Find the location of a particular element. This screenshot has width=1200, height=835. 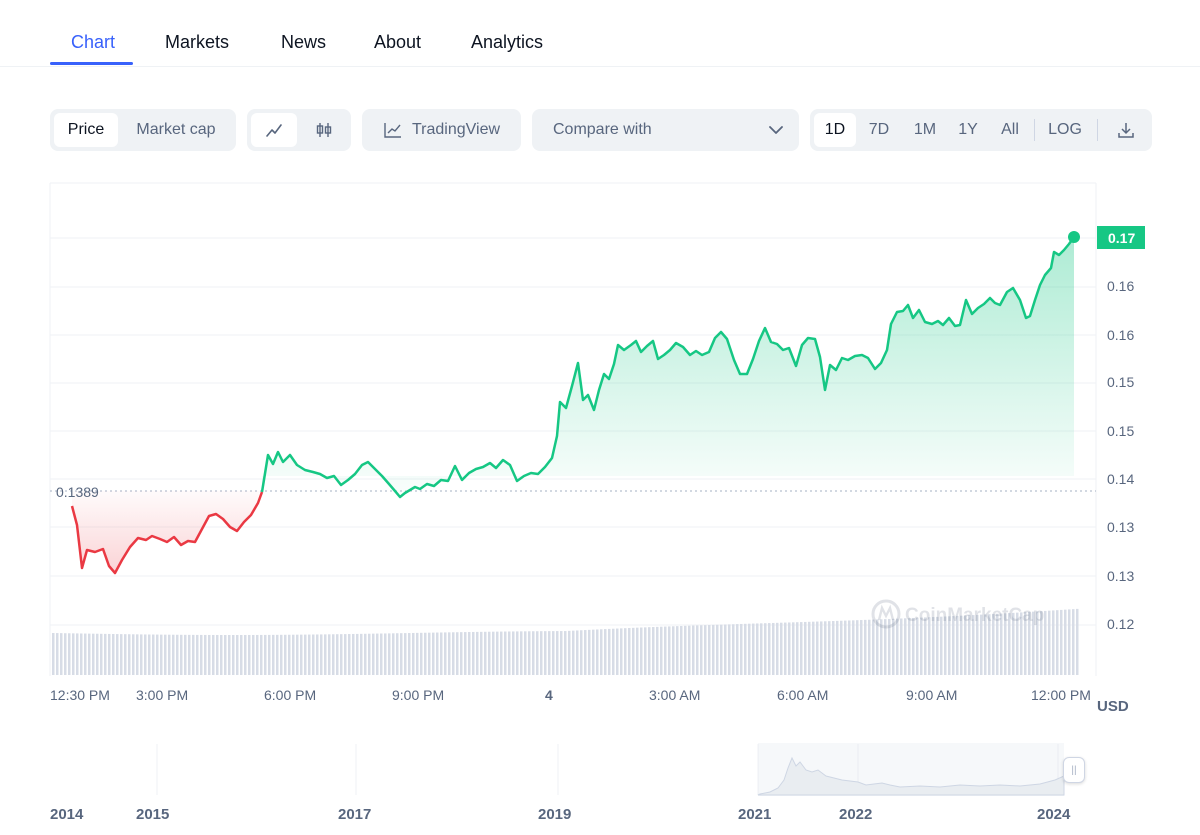

range-1d-button: 1D is located at coordinates (835, 130).